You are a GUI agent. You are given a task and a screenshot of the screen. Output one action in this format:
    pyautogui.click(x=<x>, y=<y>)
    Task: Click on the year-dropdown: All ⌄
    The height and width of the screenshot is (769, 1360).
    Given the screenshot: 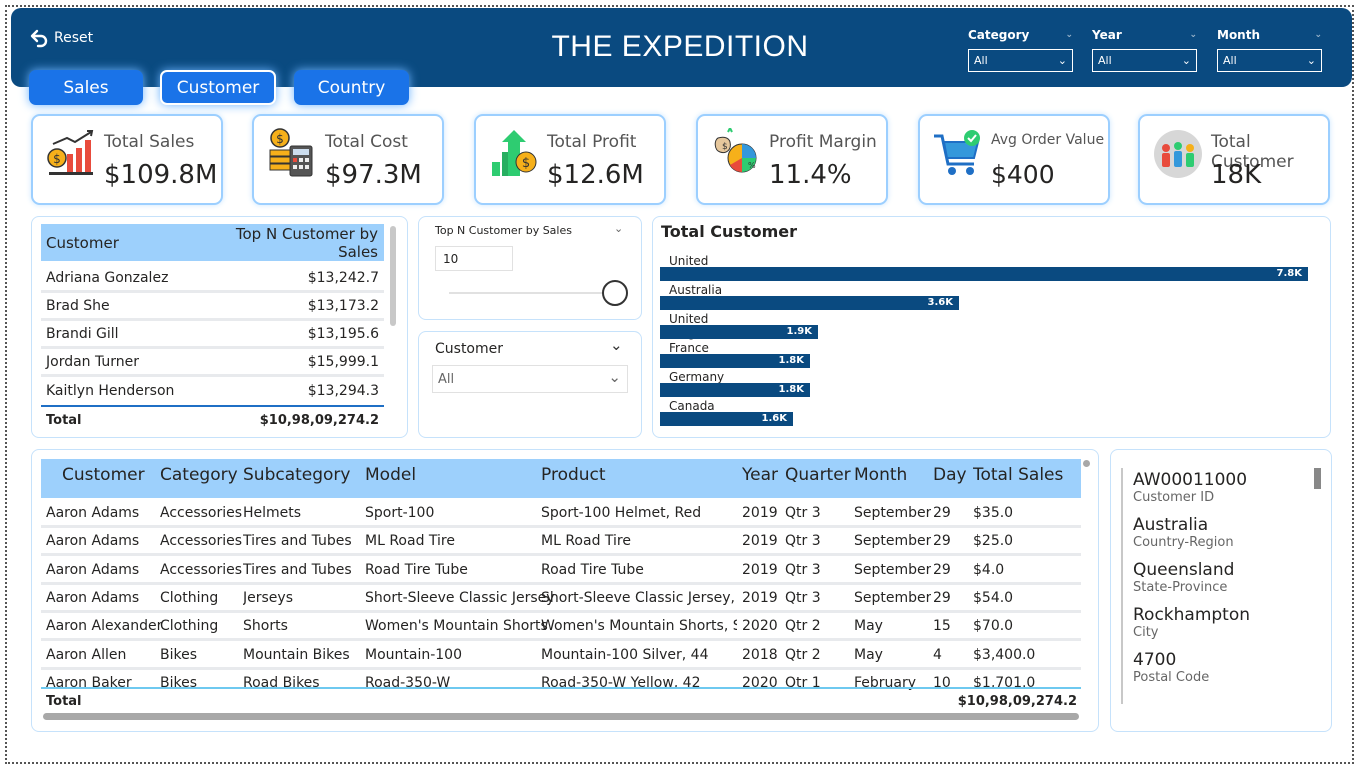 What is the action you would take?
    pyautogui.click(x=1144, y=60)
    